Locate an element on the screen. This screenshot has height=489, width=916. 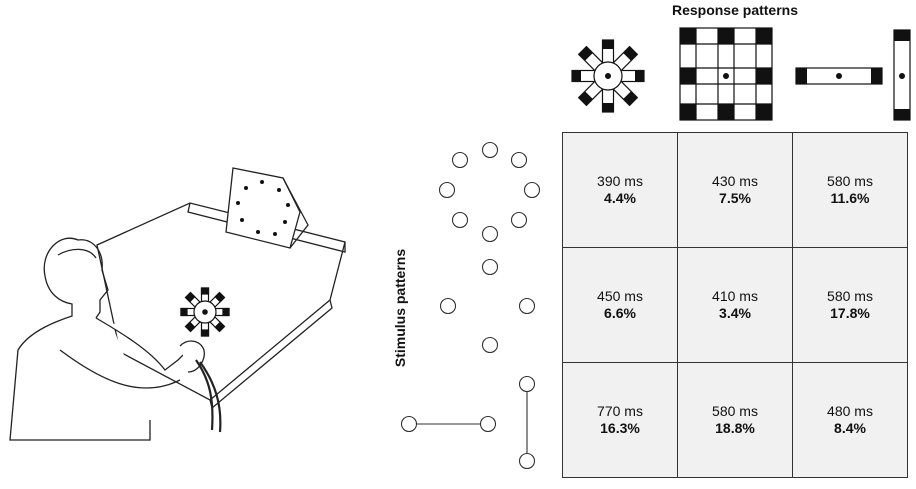
horizontal-bar-icon is located at coordinates (839, 76).